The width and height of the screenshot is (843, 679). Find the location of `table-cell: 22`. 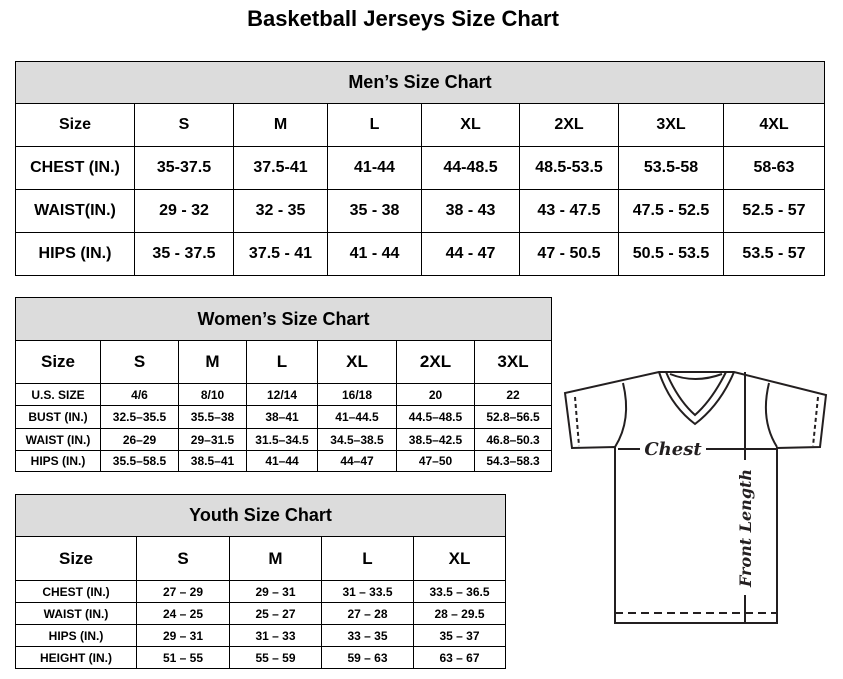

table-cell: 22 is located at coordinates (513, 394).